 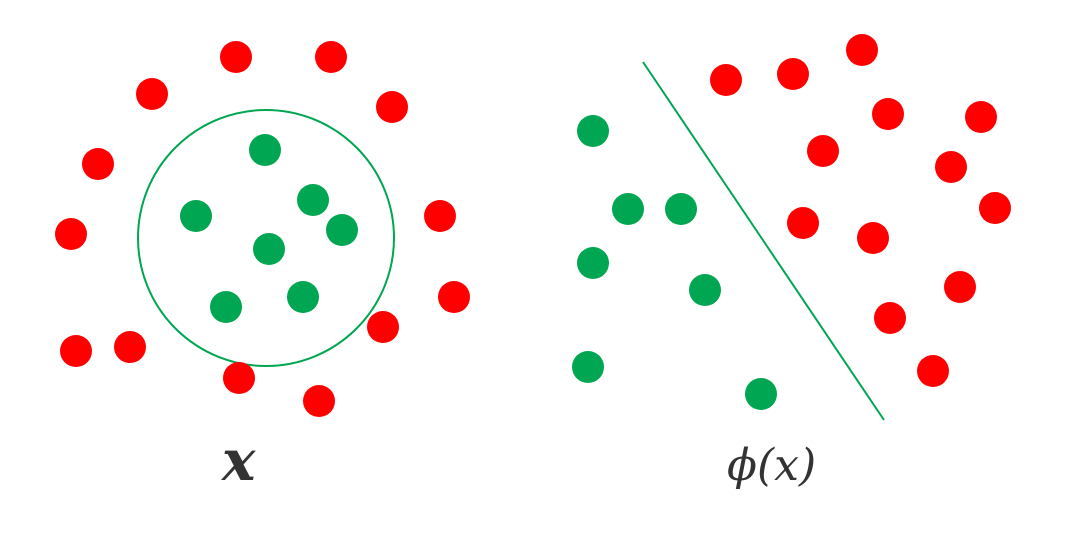 What do you see at coordinates (239, 461) in the screenshot?
I see `input-space-label: x` at bounding box center [239, 461].